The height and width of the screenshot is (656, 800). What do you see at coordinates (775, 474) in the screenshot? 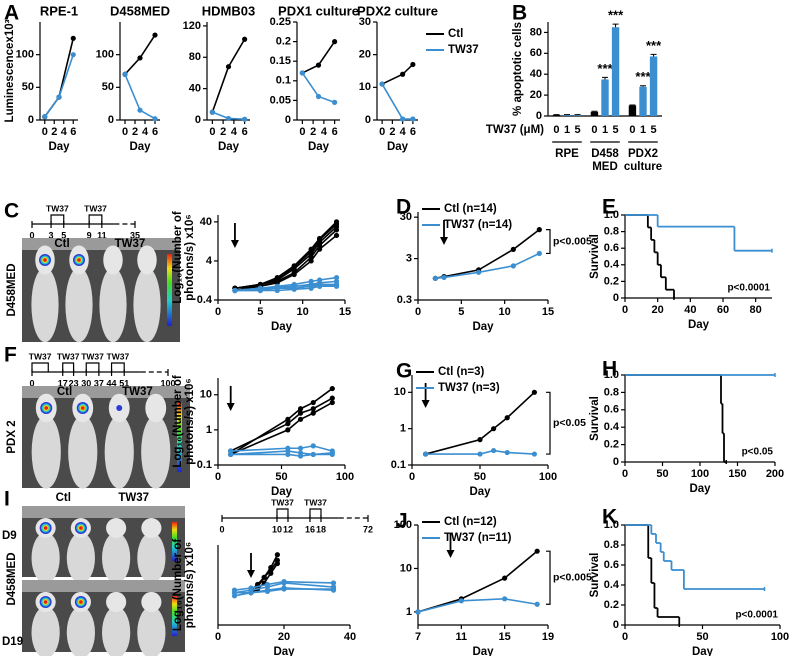
I see `x-tick-label: 200` at bounding box center [775, 474].